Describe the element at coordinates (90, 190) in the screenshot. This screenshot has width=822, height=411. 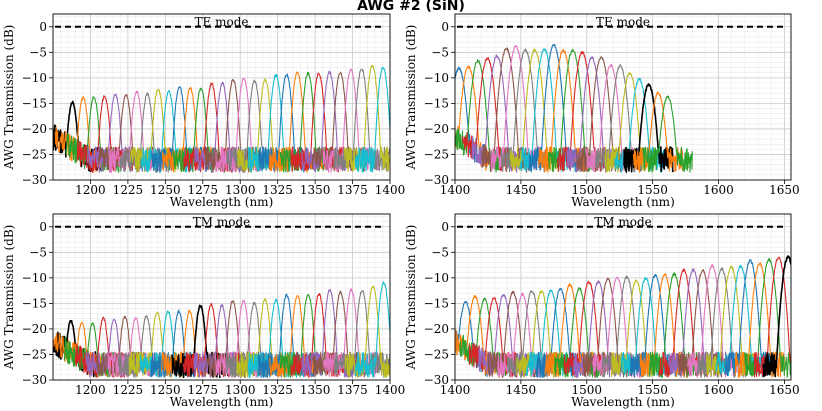
I see `x-tick-label: 1200` at that location.